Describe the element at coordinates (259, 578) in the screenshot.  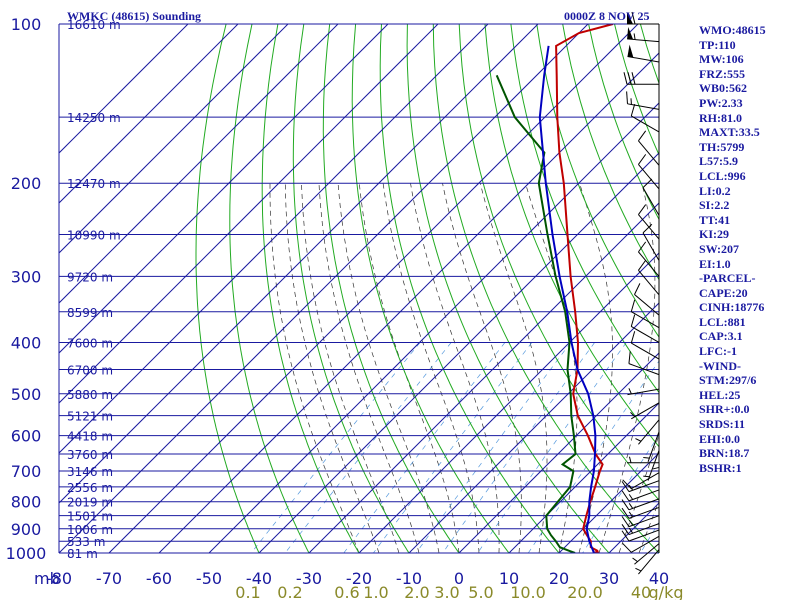
I see `temperature-tick-label: -40` at that location.